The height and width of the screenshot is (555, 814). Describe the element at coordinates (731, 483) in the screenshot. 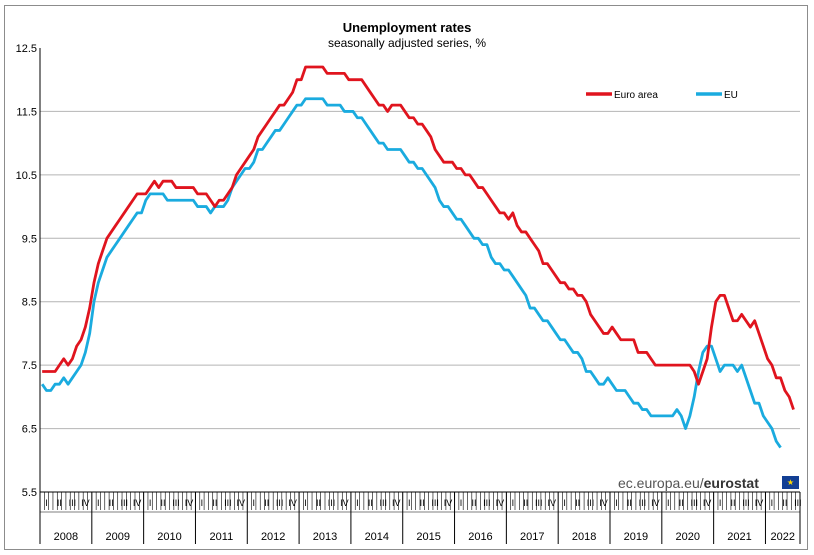

I see `brand-name: eurostat` at that location.